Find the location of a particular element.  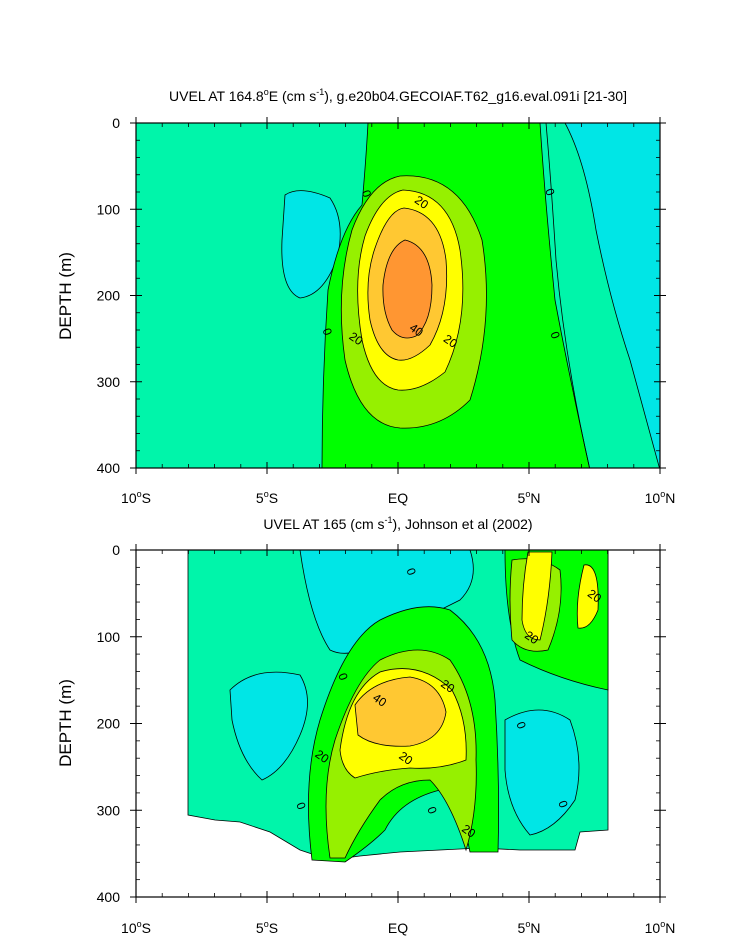

panel1-x-tick-labels: 10oS 5oS EQ 5oN 10oN is located at coordinates (398, 497).